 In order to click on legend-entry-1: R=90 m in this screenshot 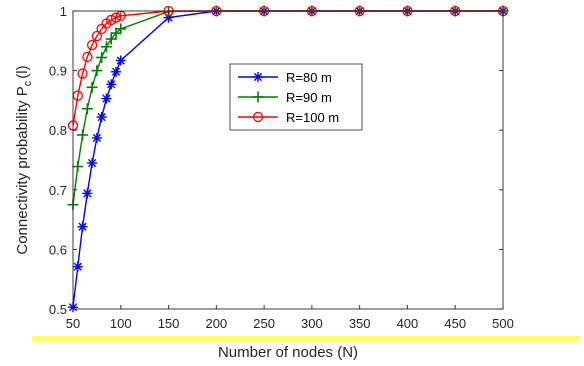, I will do `click(285, 97)`.